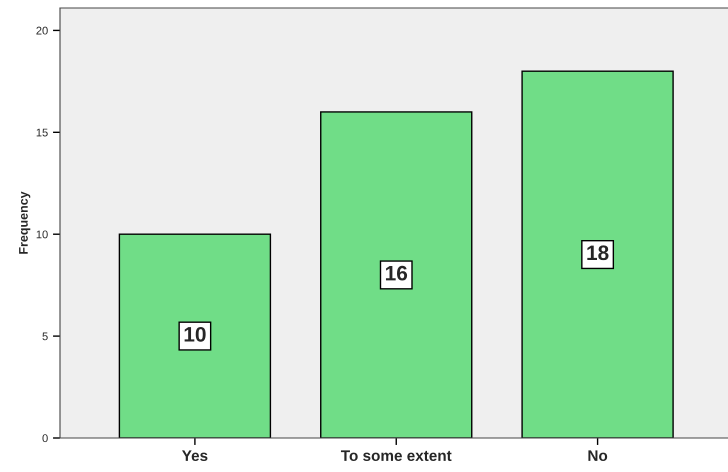 This screenshot has width=728, height=472. What do you see at coordinates (397, 273) in the screenshot?
I see `data-label: 16` at bounding box center [397, 273].